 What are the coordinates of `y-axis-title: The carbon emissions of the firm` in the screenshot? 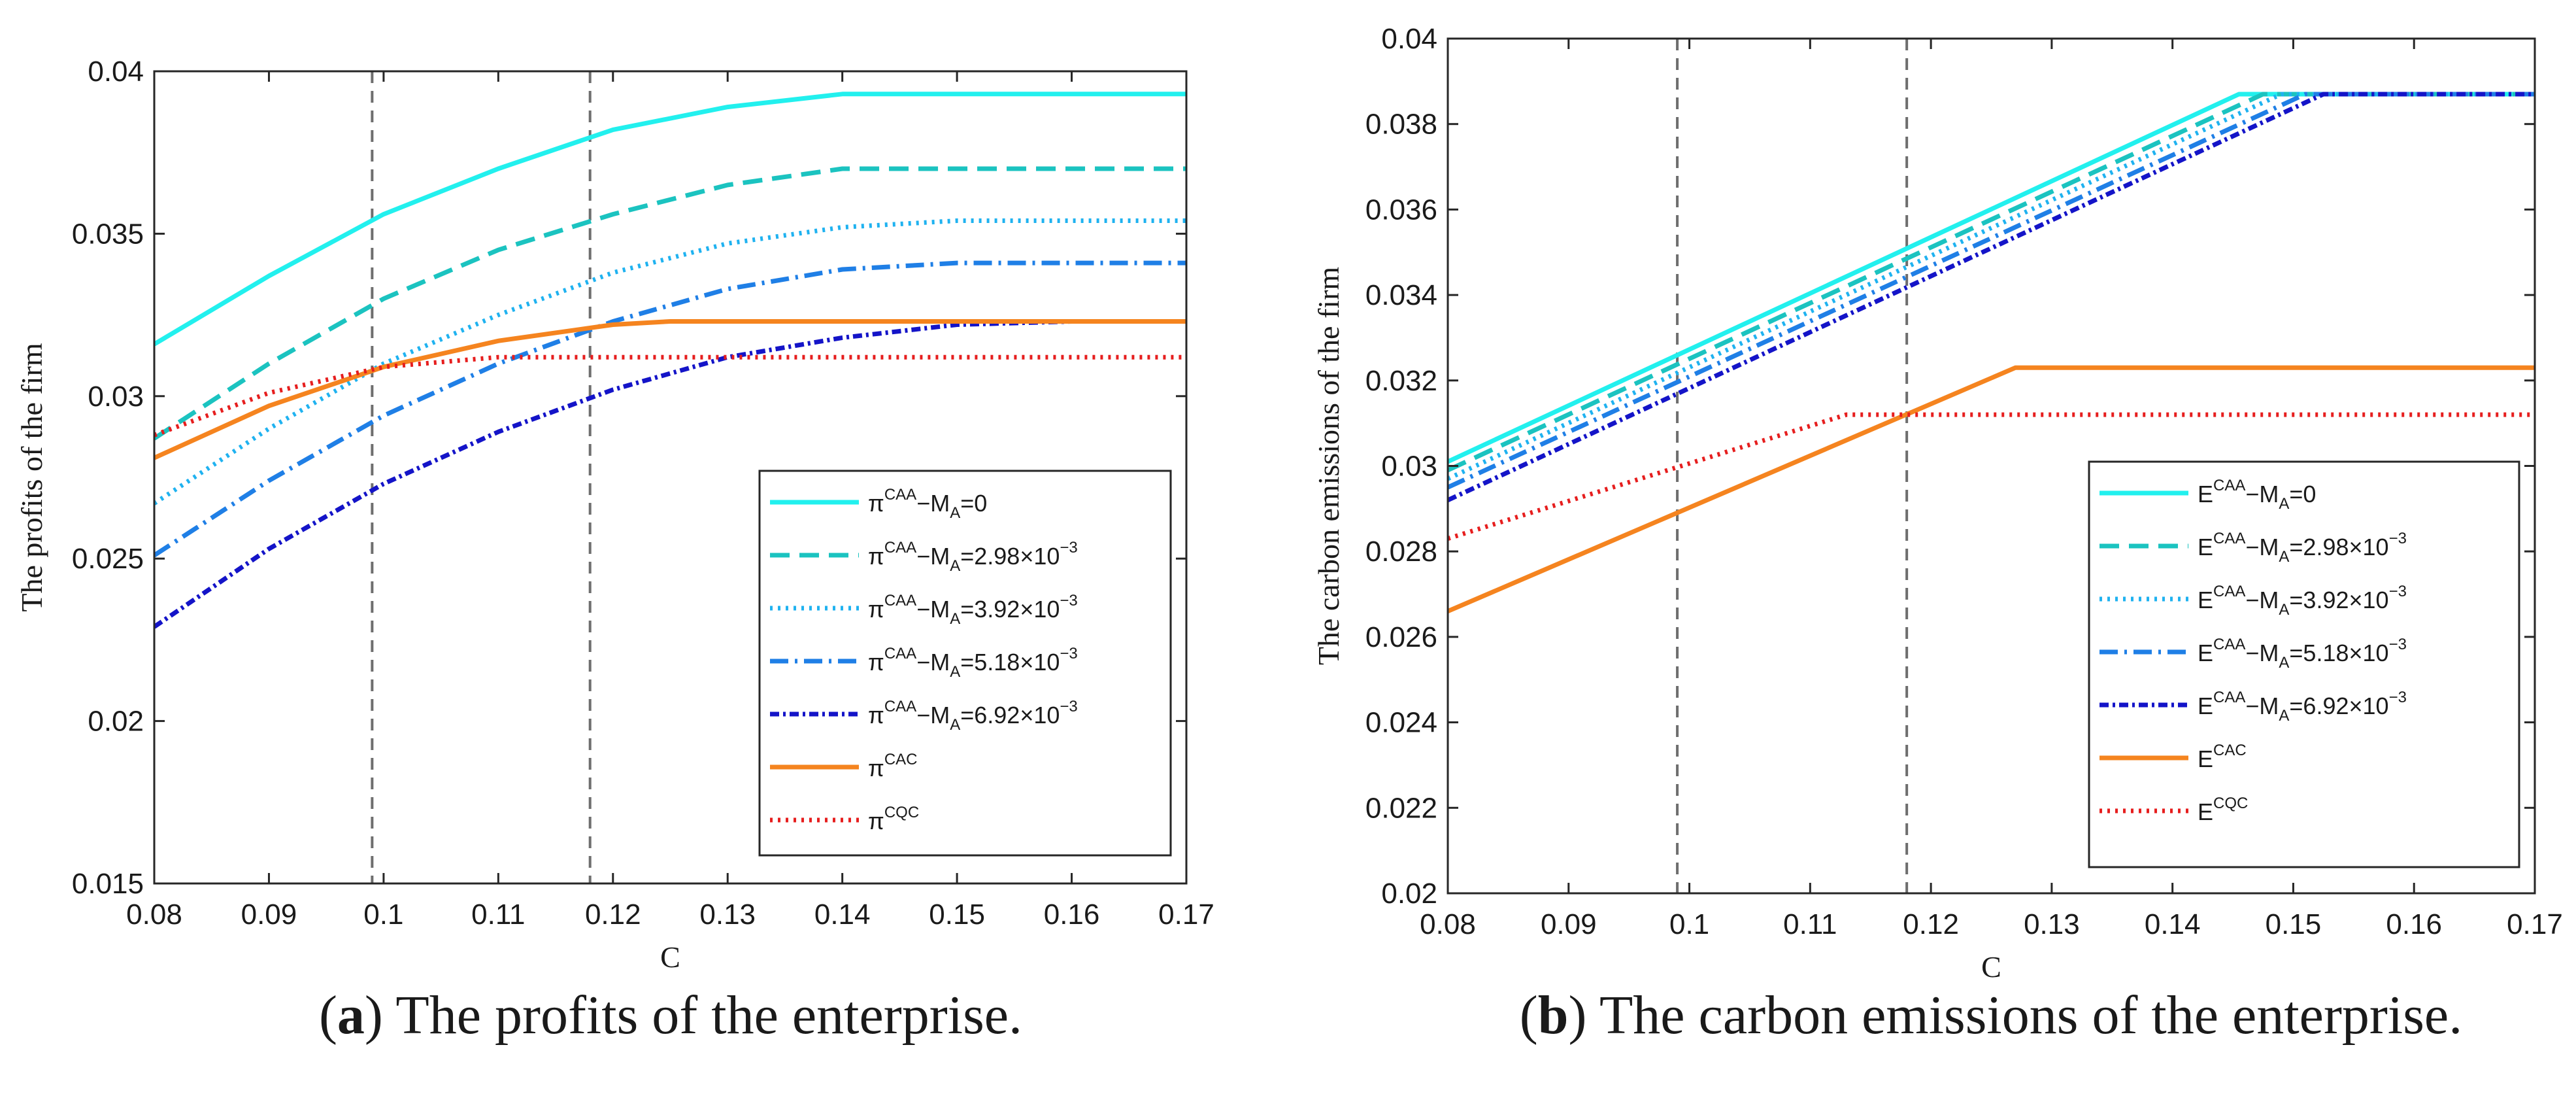 It's located at (1328, 466).